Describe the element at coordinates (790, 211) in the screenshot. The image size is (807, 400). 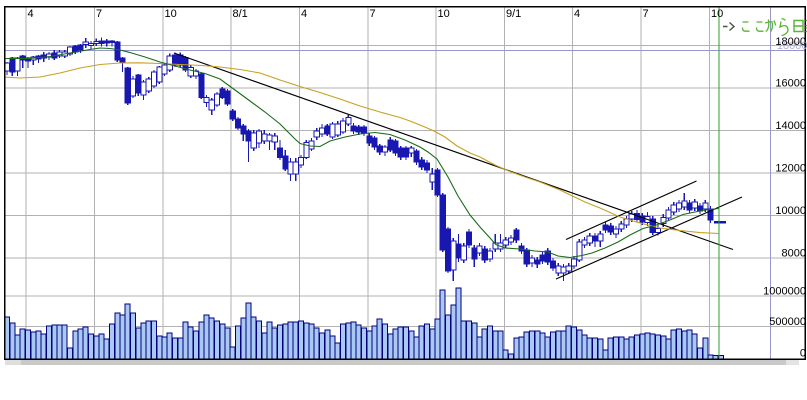
I see `svg-text: 10000` at that location.